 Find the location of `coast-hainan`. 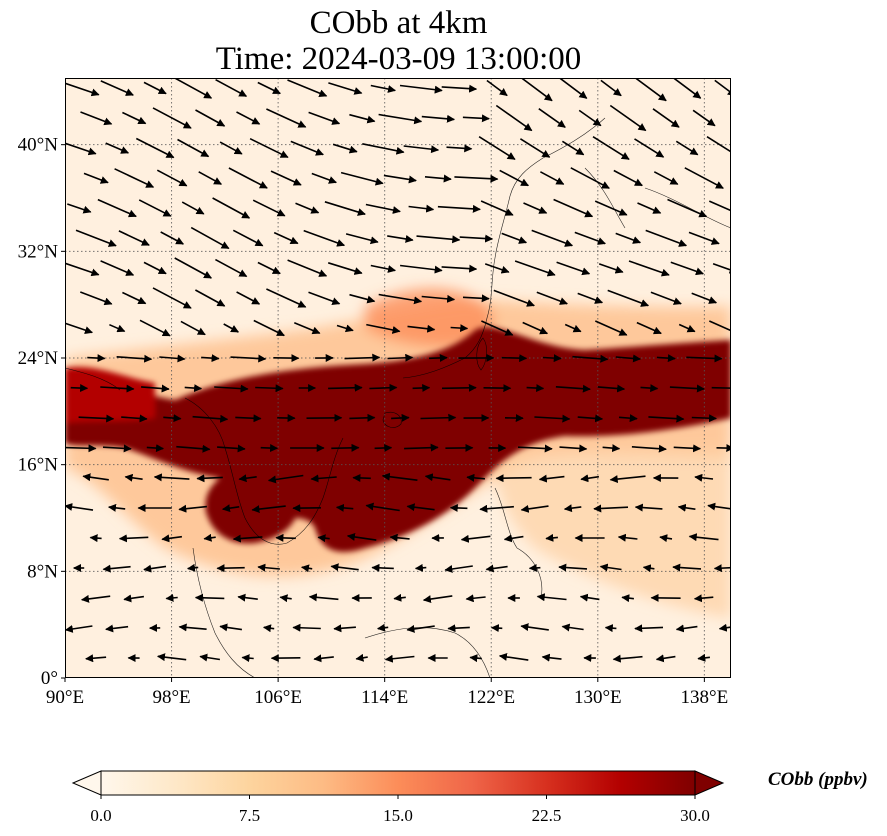

coast-hainan is located at coordinates (392, 419).